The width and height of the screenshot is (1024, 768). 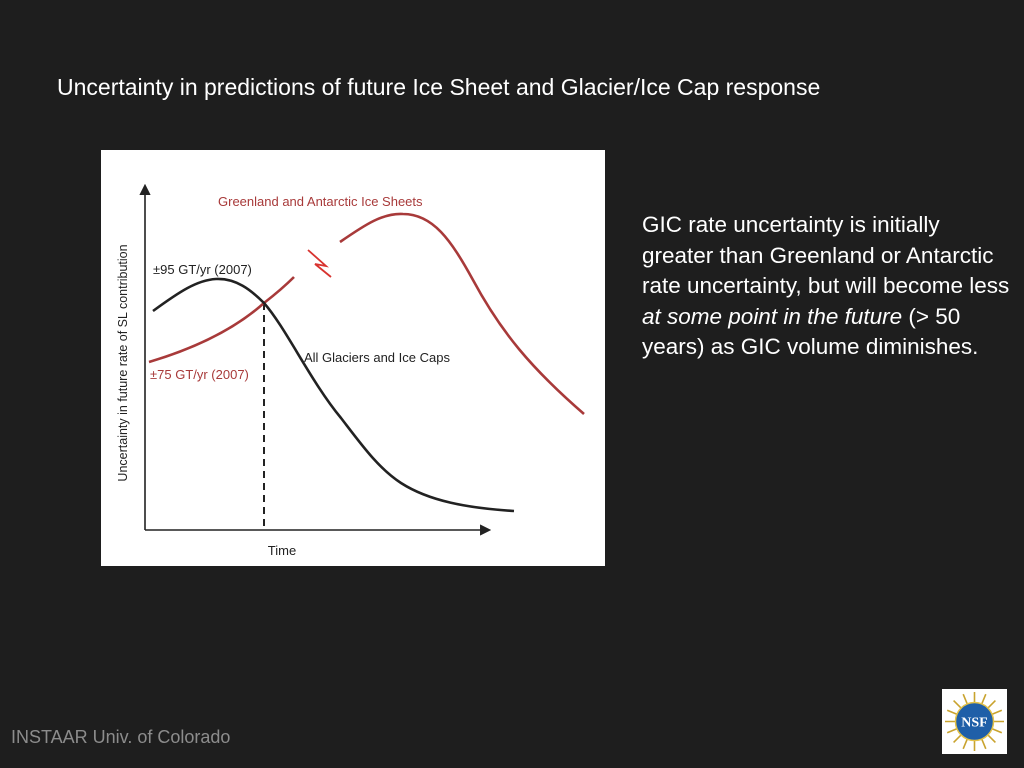 What do you see at coordinates (810, 331) in the screenshot?
I see `explanation-text-part-2: (> 50 years) as GIC volume diminishes.` at bounding box center [810, 331].